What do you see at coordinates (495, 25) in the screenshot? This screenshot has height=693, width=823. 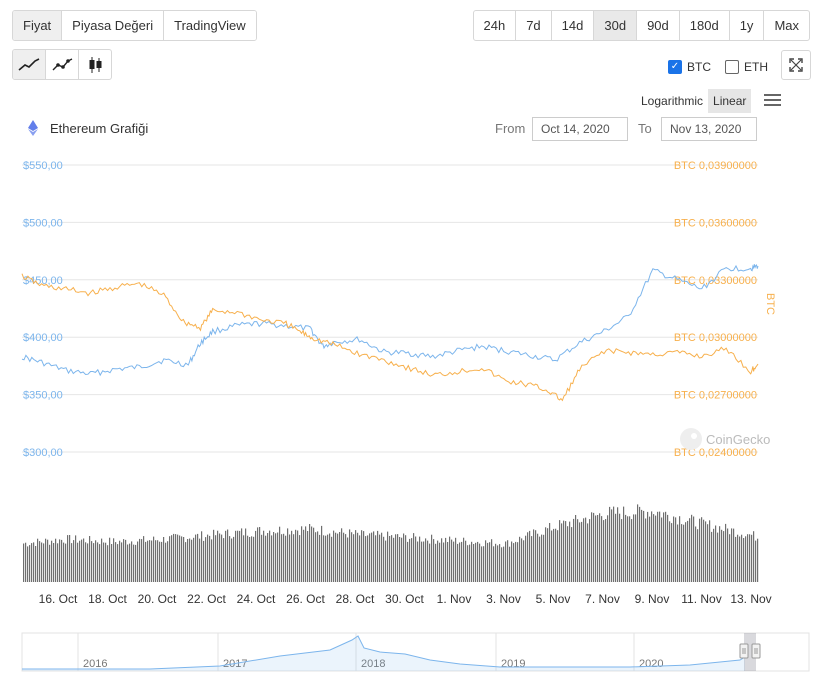 I see `range-24h: 24h` at bounding box center [495, 25].